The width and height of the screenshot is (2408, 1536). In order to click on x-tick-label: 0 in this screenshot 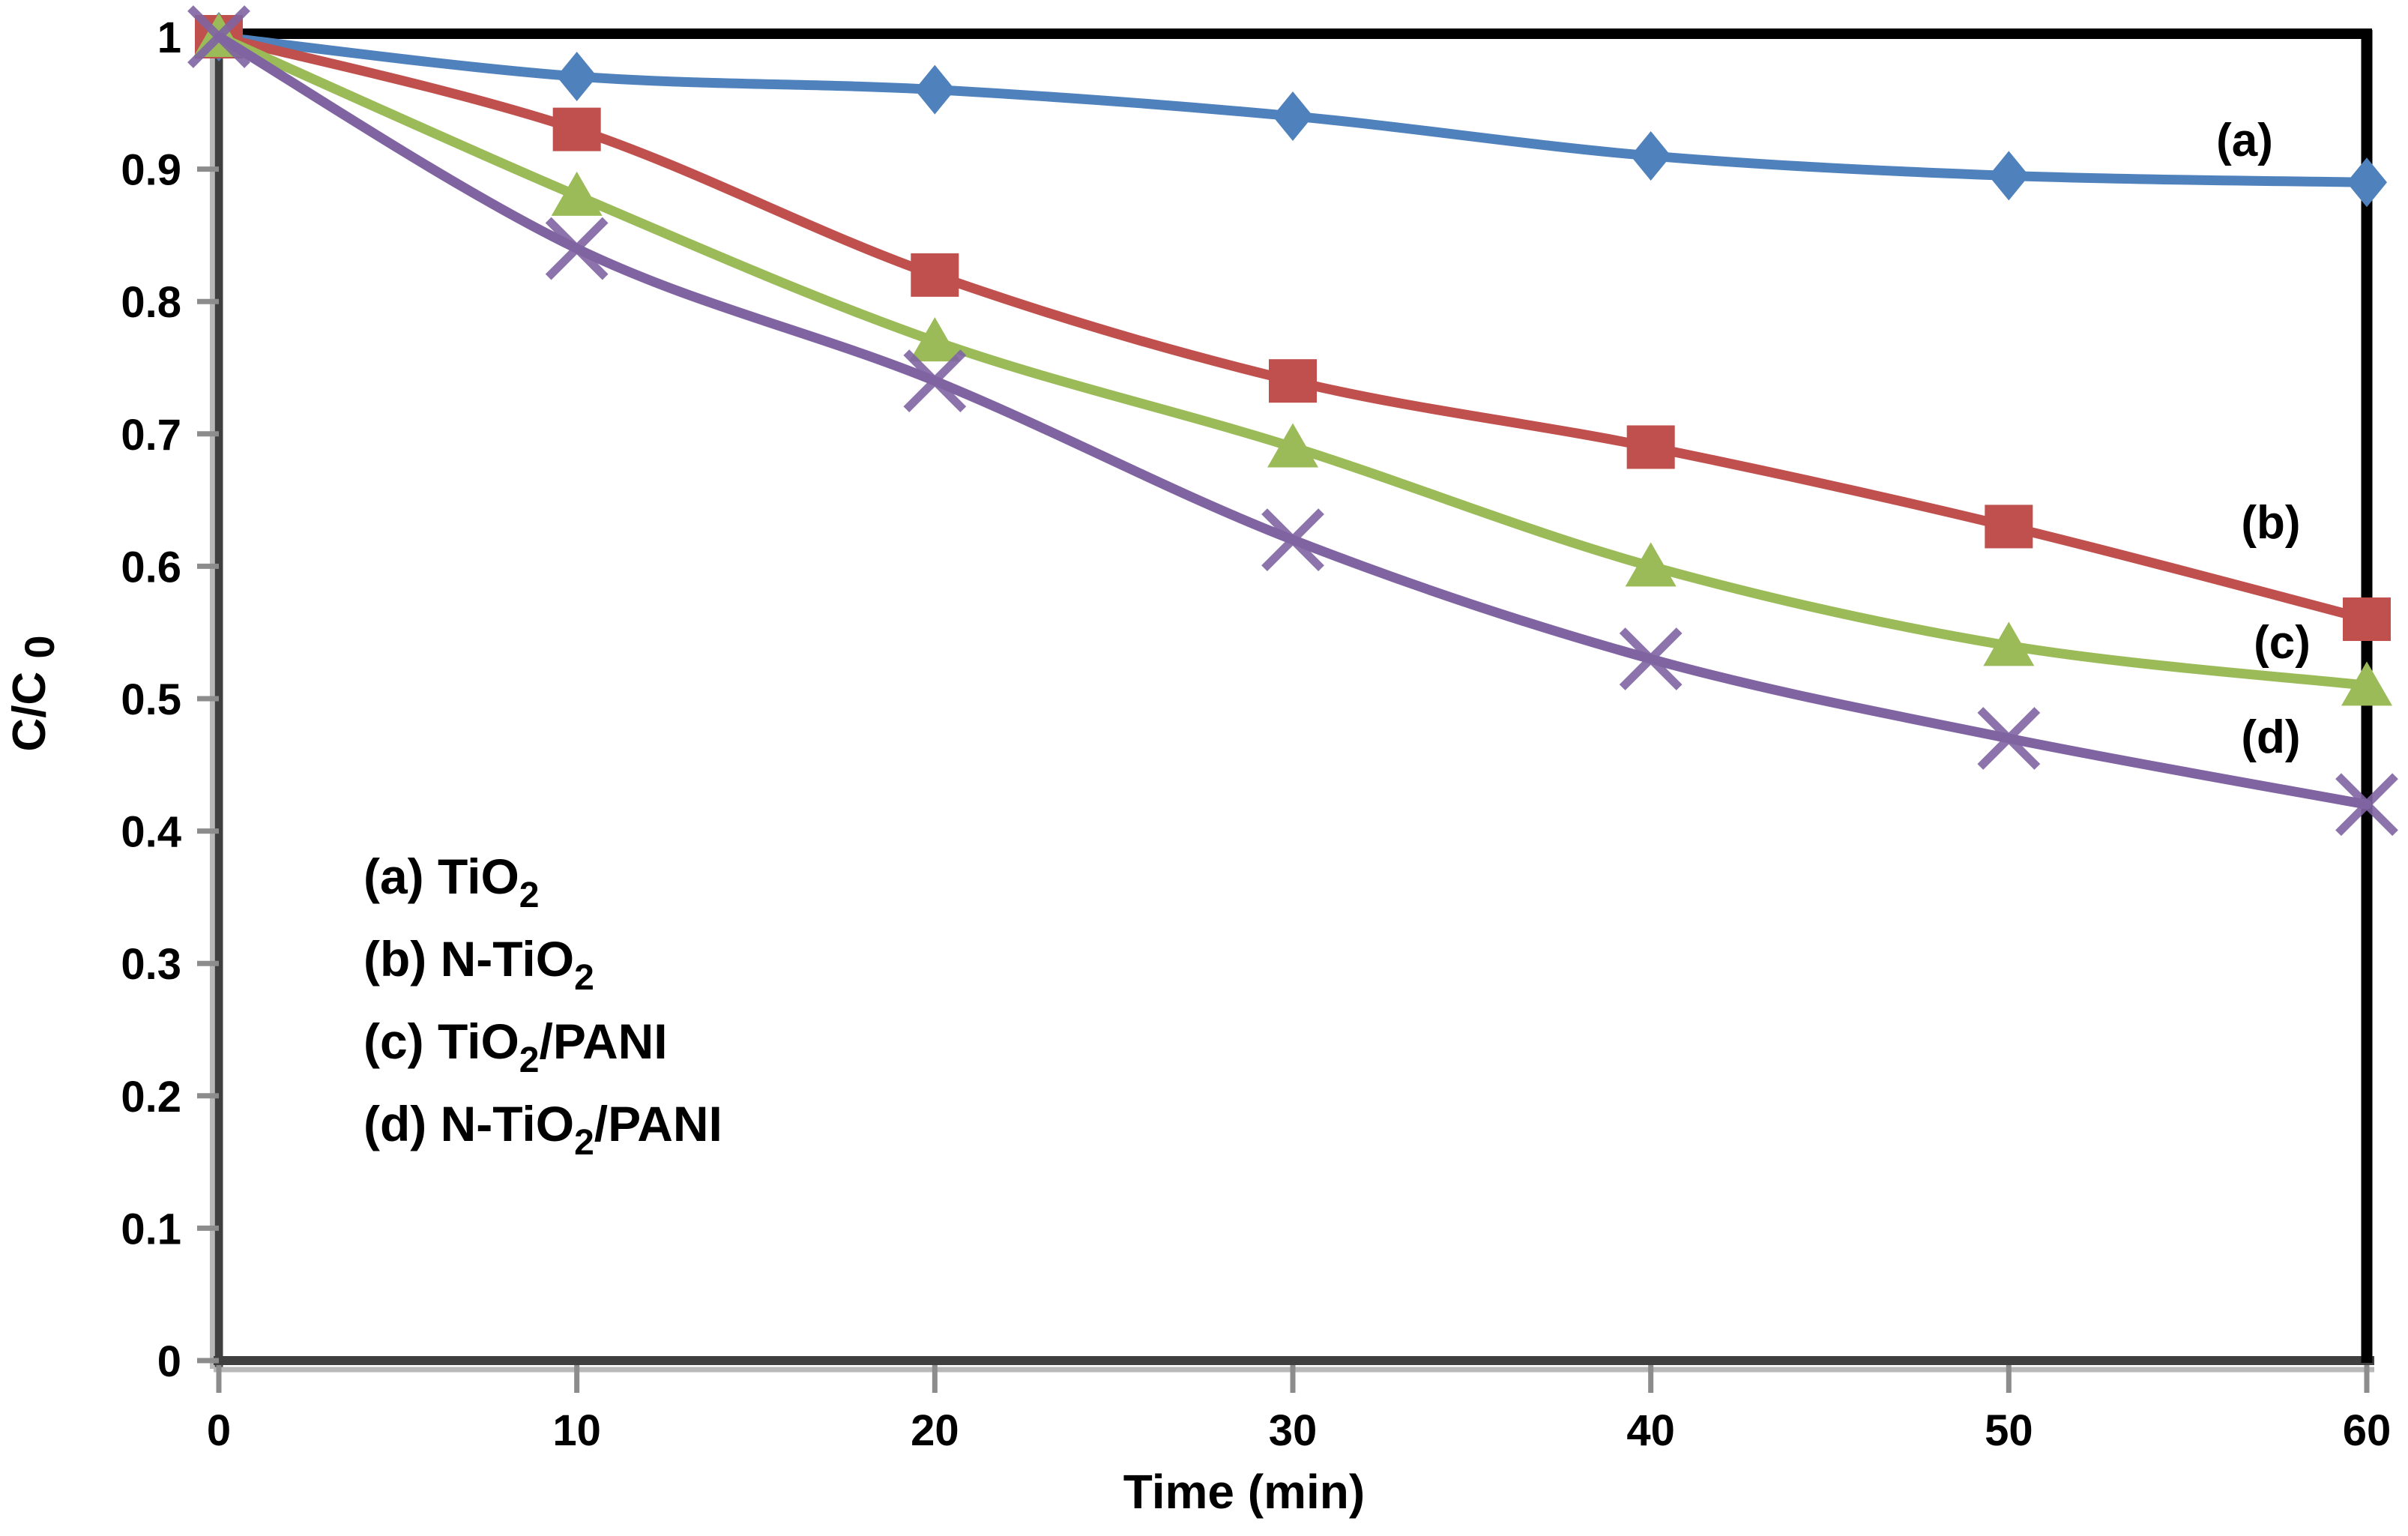, I will do `click(219, 1430)`.